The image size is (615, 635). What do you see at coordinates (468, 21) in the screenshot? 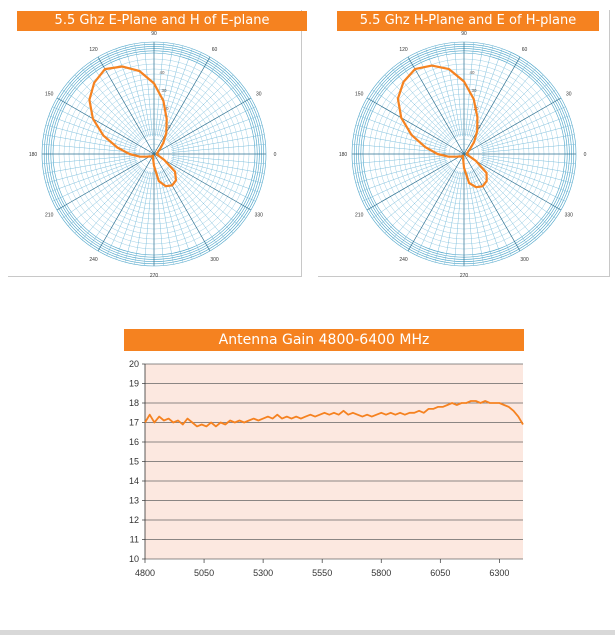
I see `polar-chart-title: 5.5 Ghz H-Plane and E of H-plane` at bounding box center [468, 21].